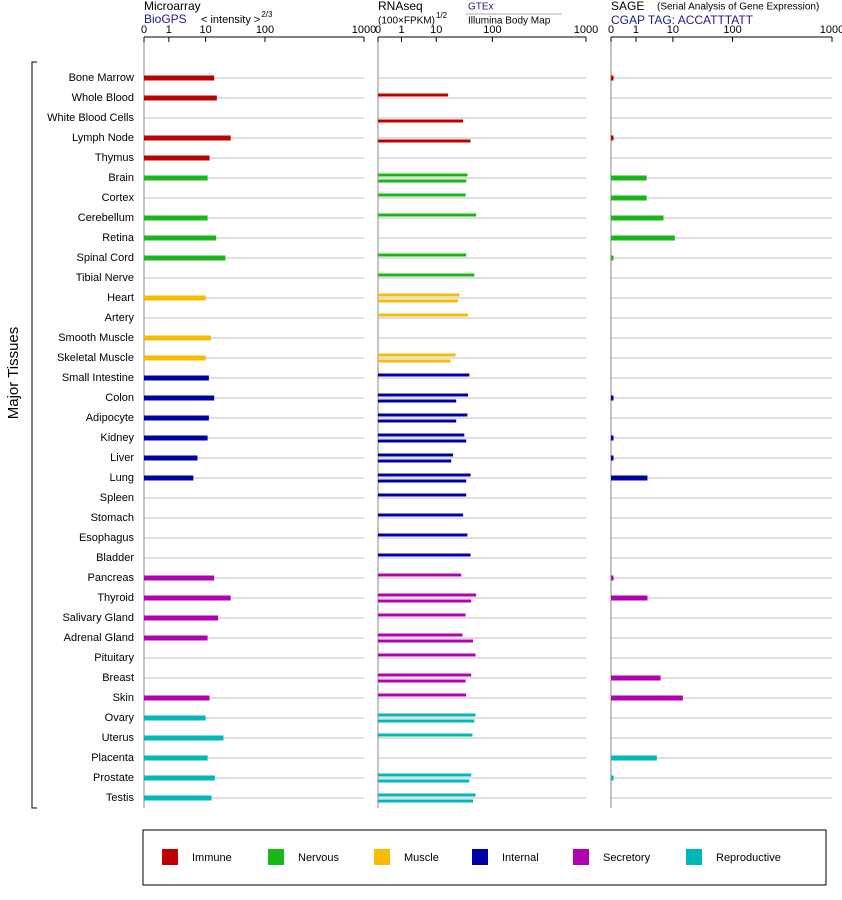  Describe the element at coordinates (111, 578) in the screenshot. I see `tissue-label: Pancreas` at that location.